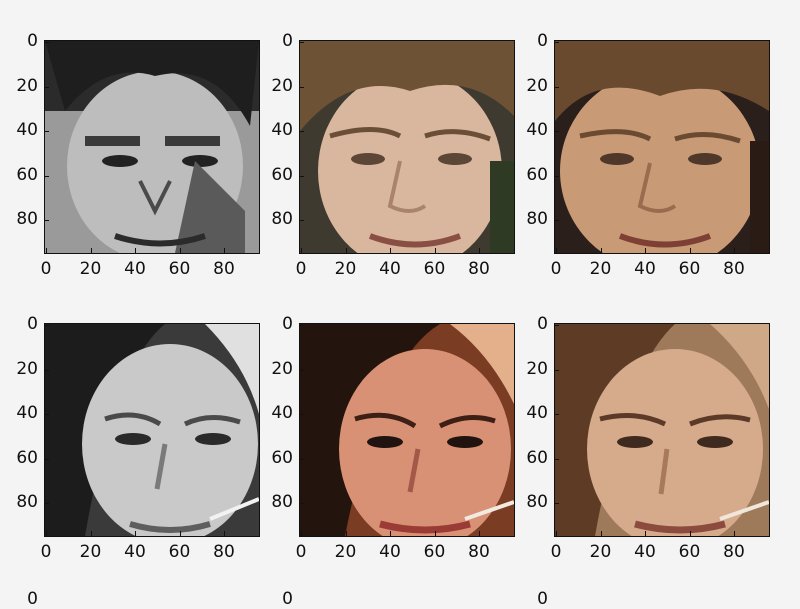  What do you see at coordinates (407, 430) in the screenshot?
I see `face-image-original-female` at bounding box center [407, 430].